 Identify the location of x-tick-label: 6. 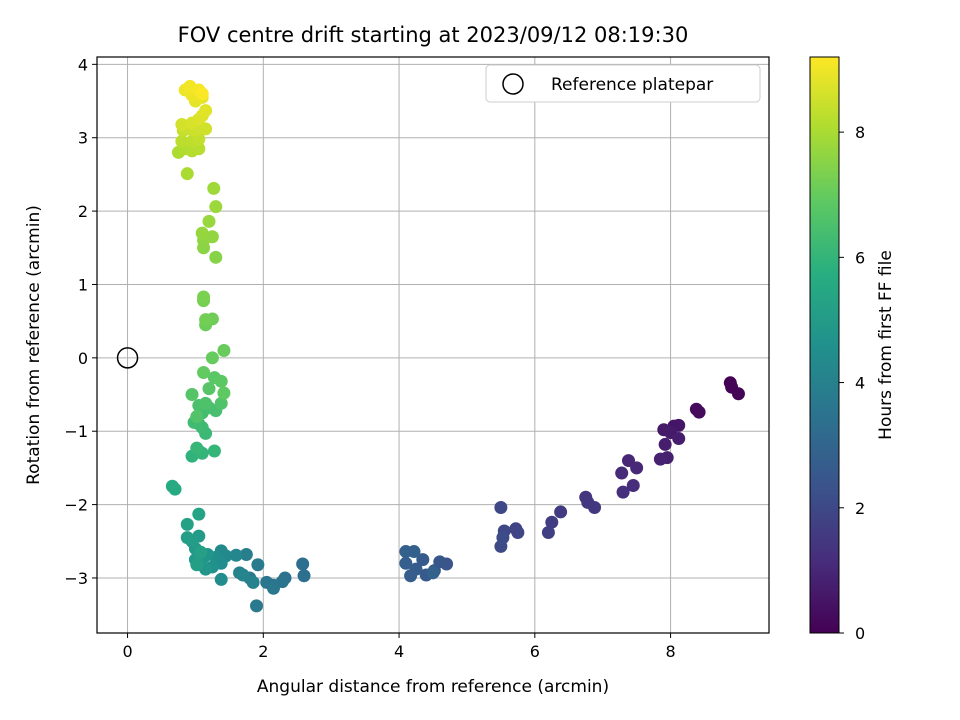
(535, 651).